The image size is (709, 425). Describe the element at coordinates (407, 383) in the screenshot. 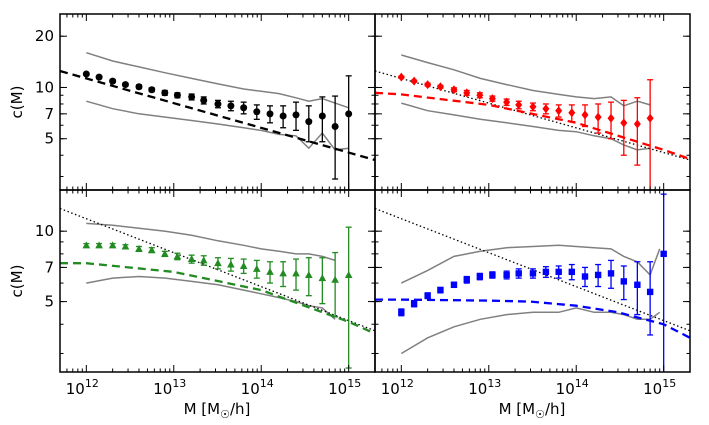

I see `x-tick-exponent: 12` at that location.